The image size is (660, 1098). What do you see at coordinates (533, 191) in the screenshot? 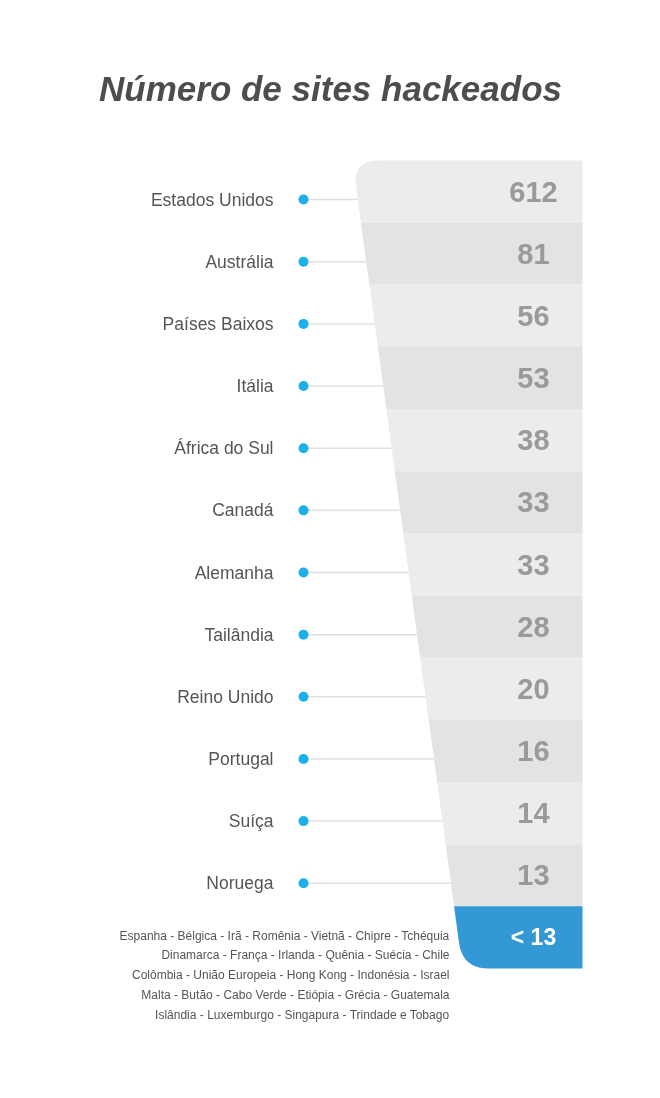
I see `data-label: 612` at bounding box center [533, 191].